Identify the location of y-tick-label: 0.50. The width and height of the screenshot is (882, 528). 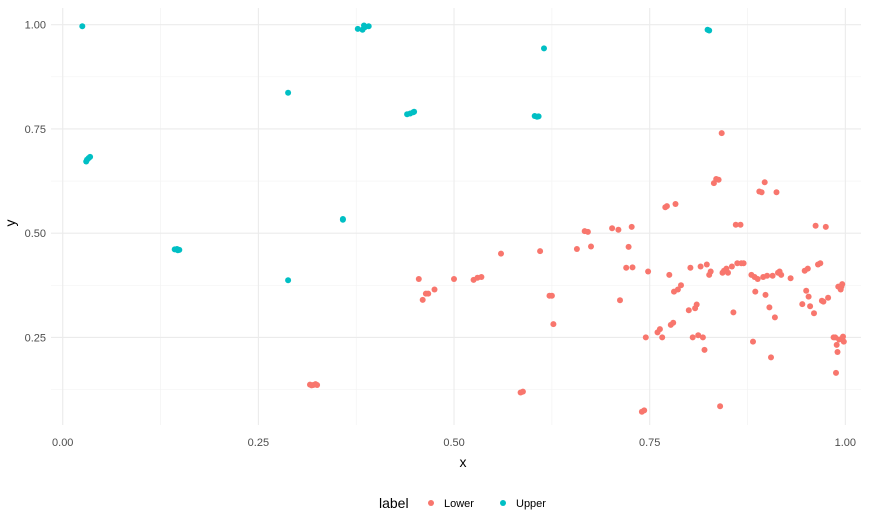
(35, 234).